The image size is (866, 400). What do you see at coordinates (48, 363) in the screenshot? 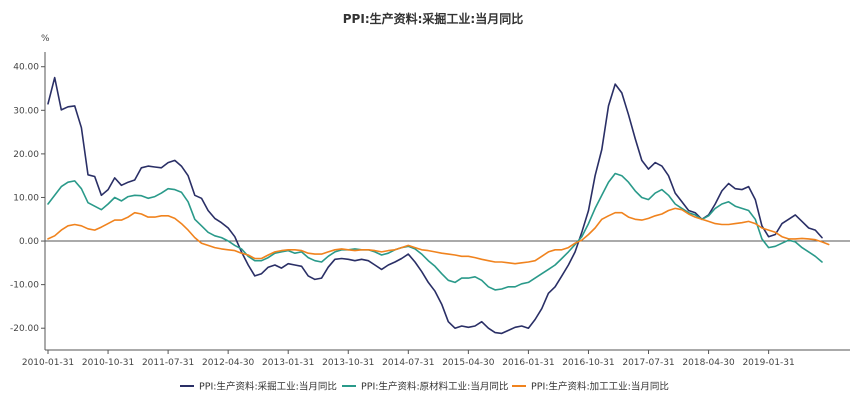
I see `x-tick-label: 2010-01-31` at bounding box center [48, 363].